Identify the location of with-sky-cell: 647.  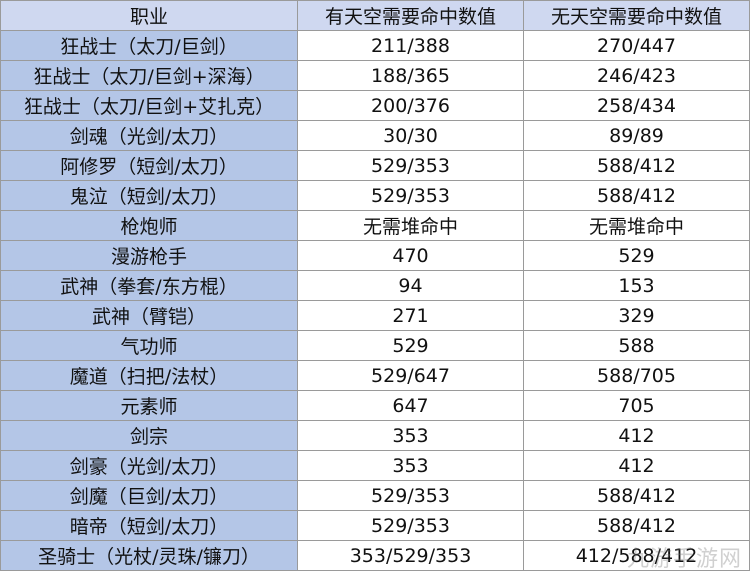
(410, 405).